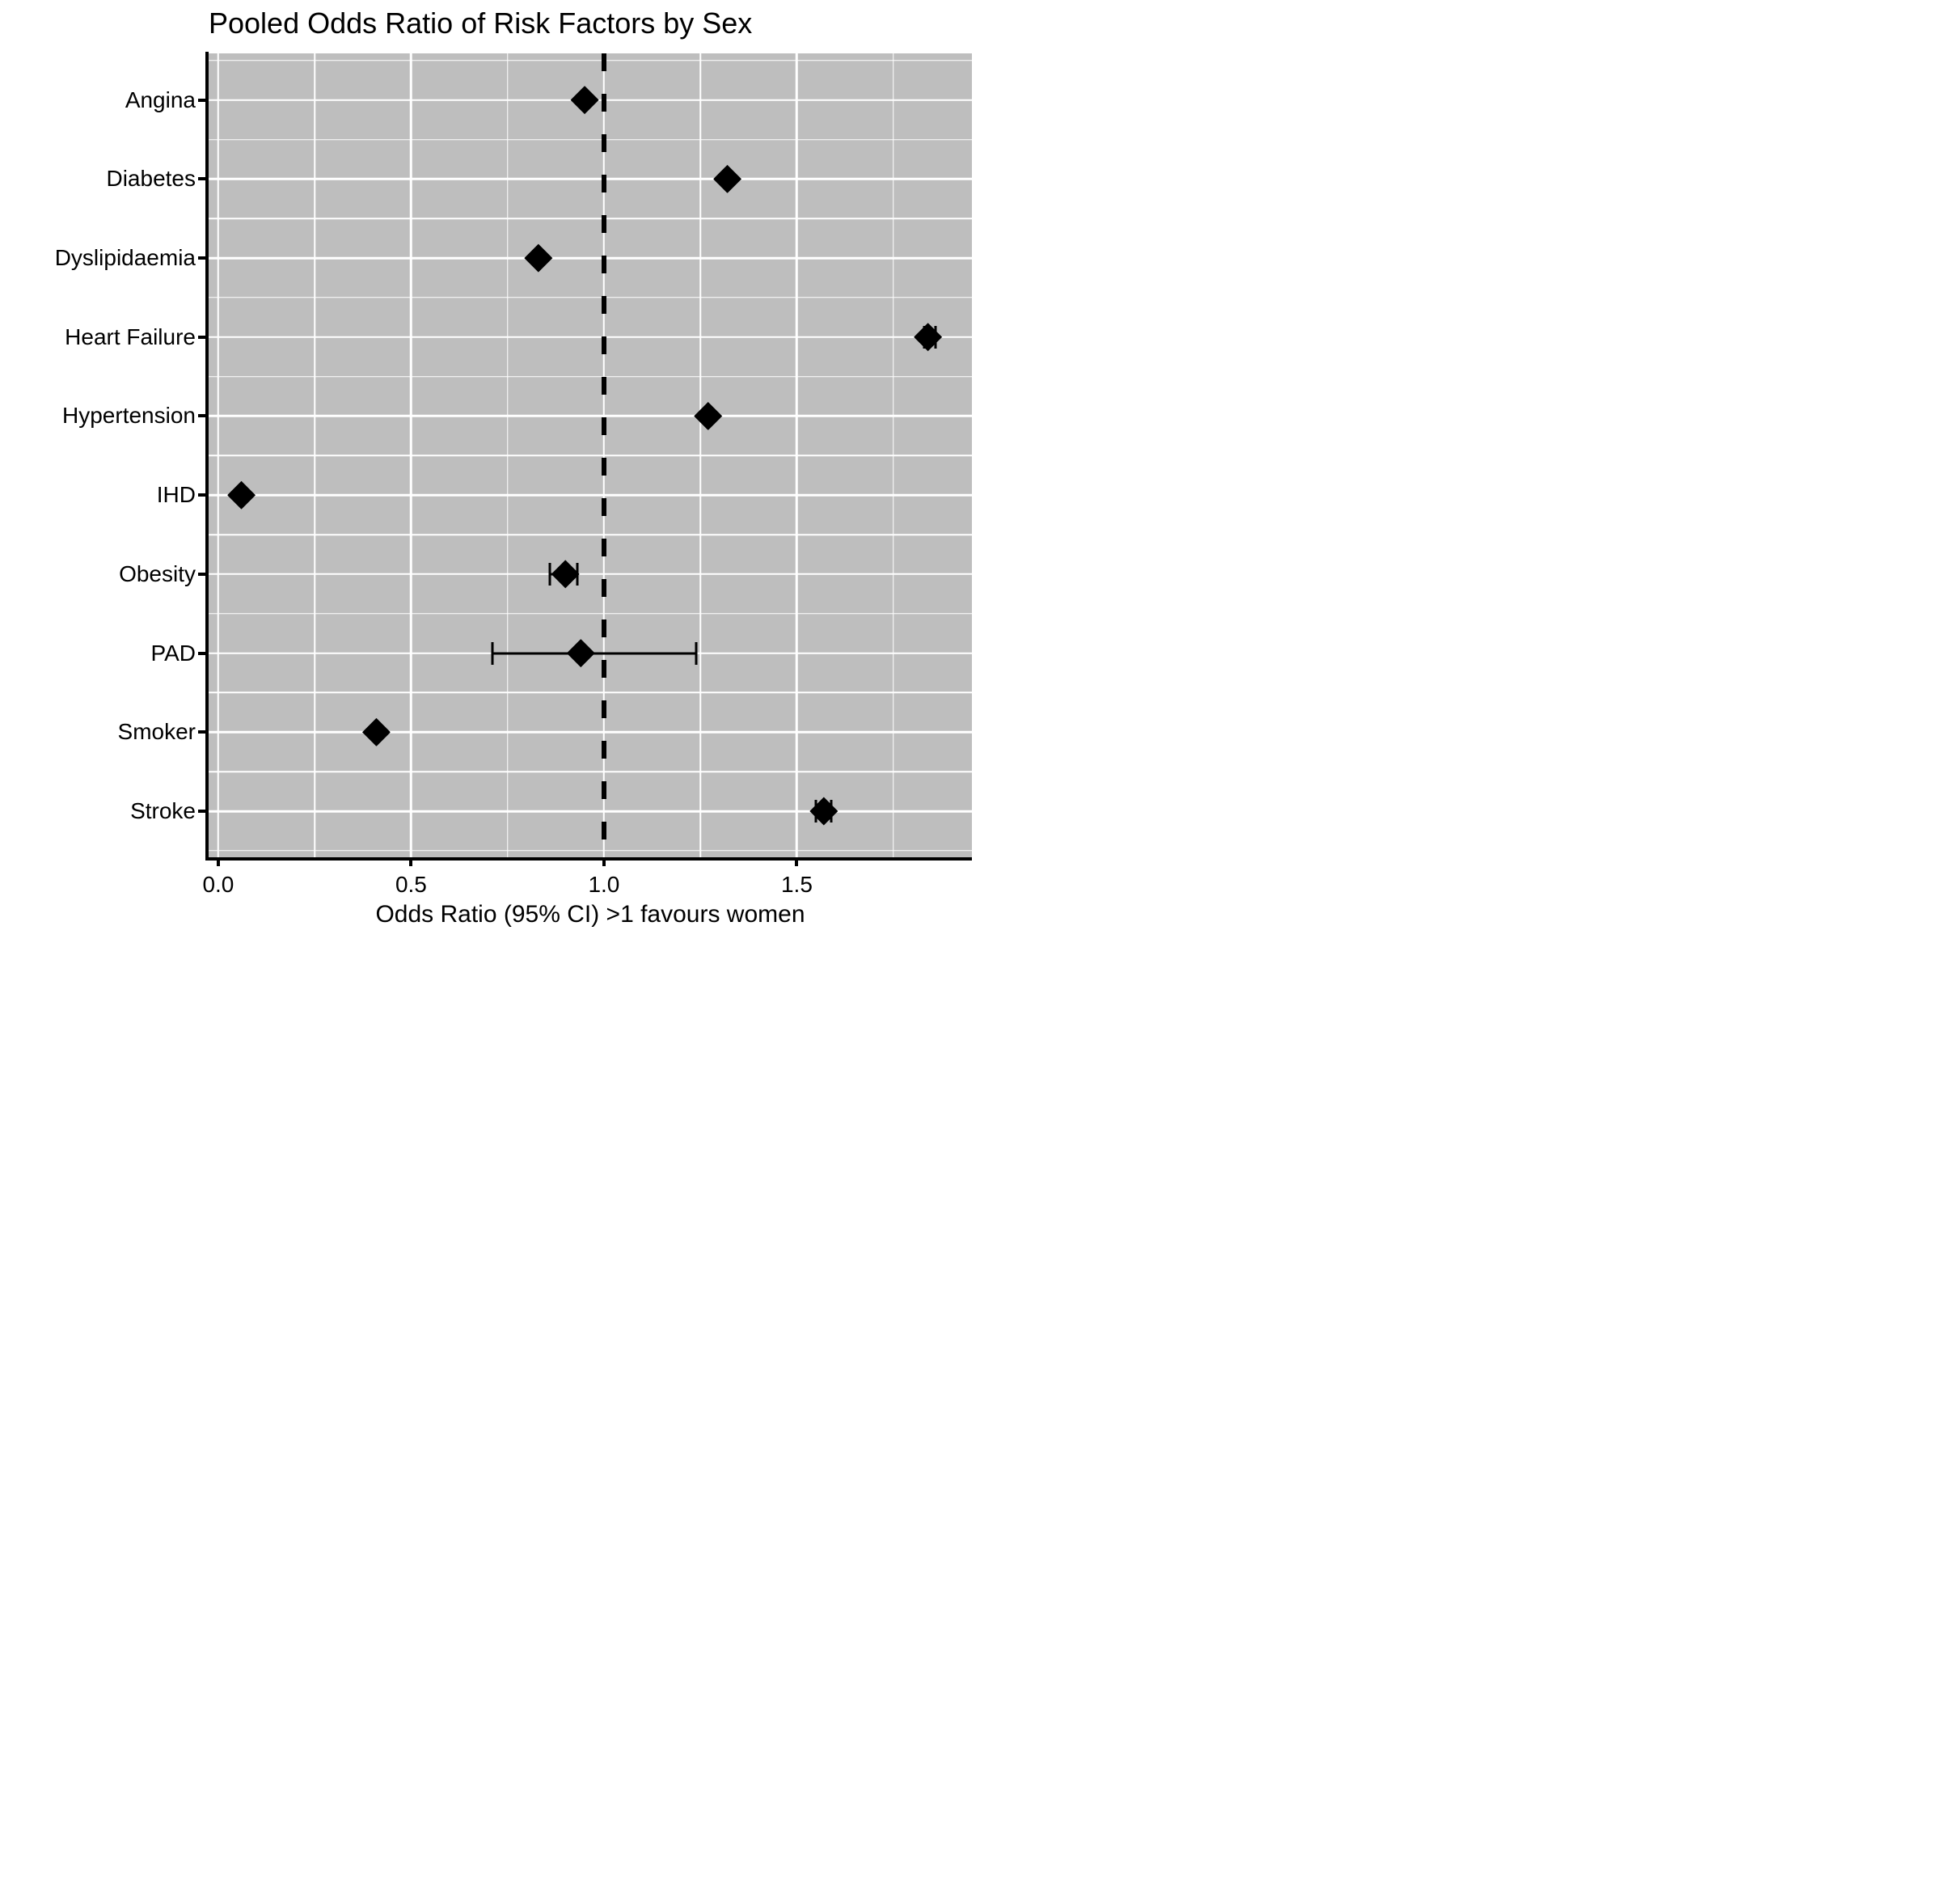 The width and height of the screenshot is (1960, 1886). What do you see at coordinates (376, 731) in the screenshot?
I see `point-marker-smoker` at bounding box center [376, 731].